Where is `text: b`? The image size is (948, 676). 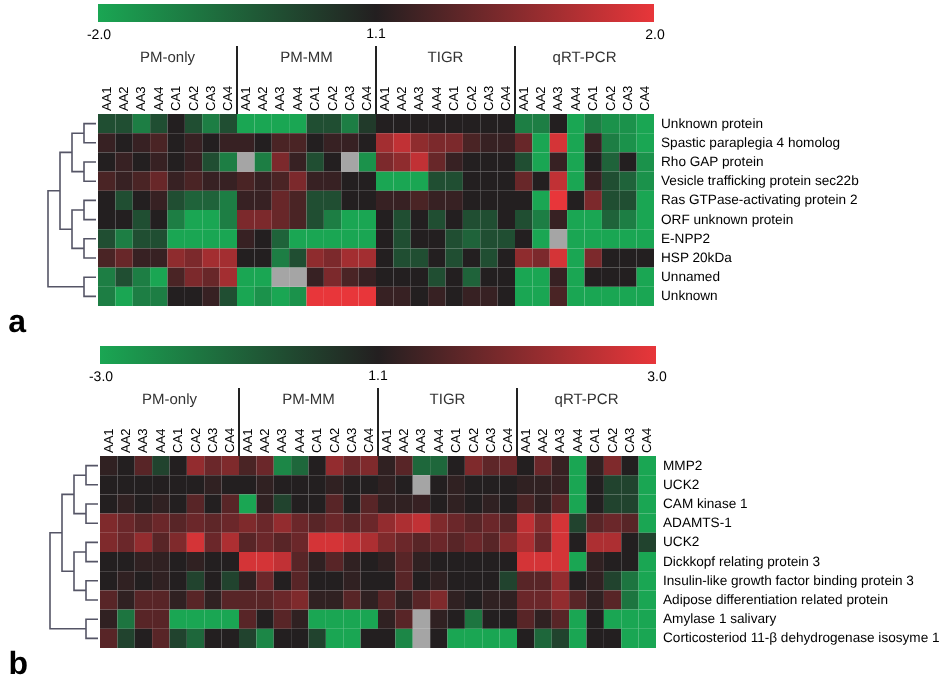 text: b is located at coordinates (18, 662).